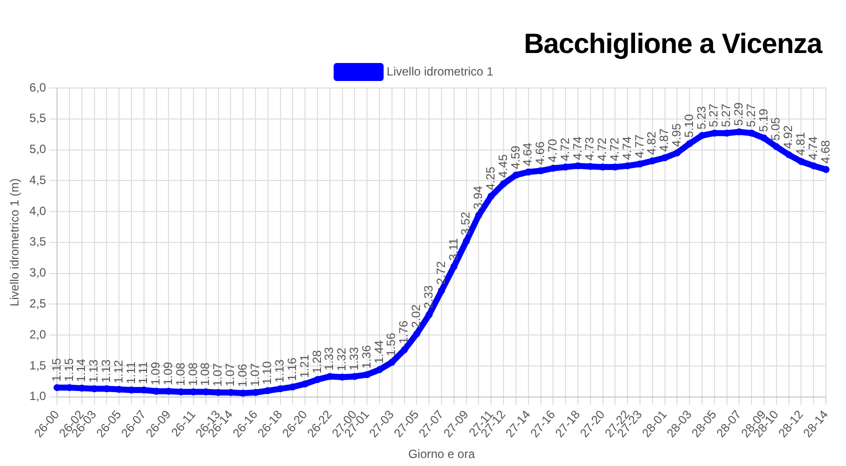 This screenshot has width=846, height=466. What do you see at coordinates (503, 166) in the screenshot?
I see `text: 4.45` at bounding box center [503, 166].